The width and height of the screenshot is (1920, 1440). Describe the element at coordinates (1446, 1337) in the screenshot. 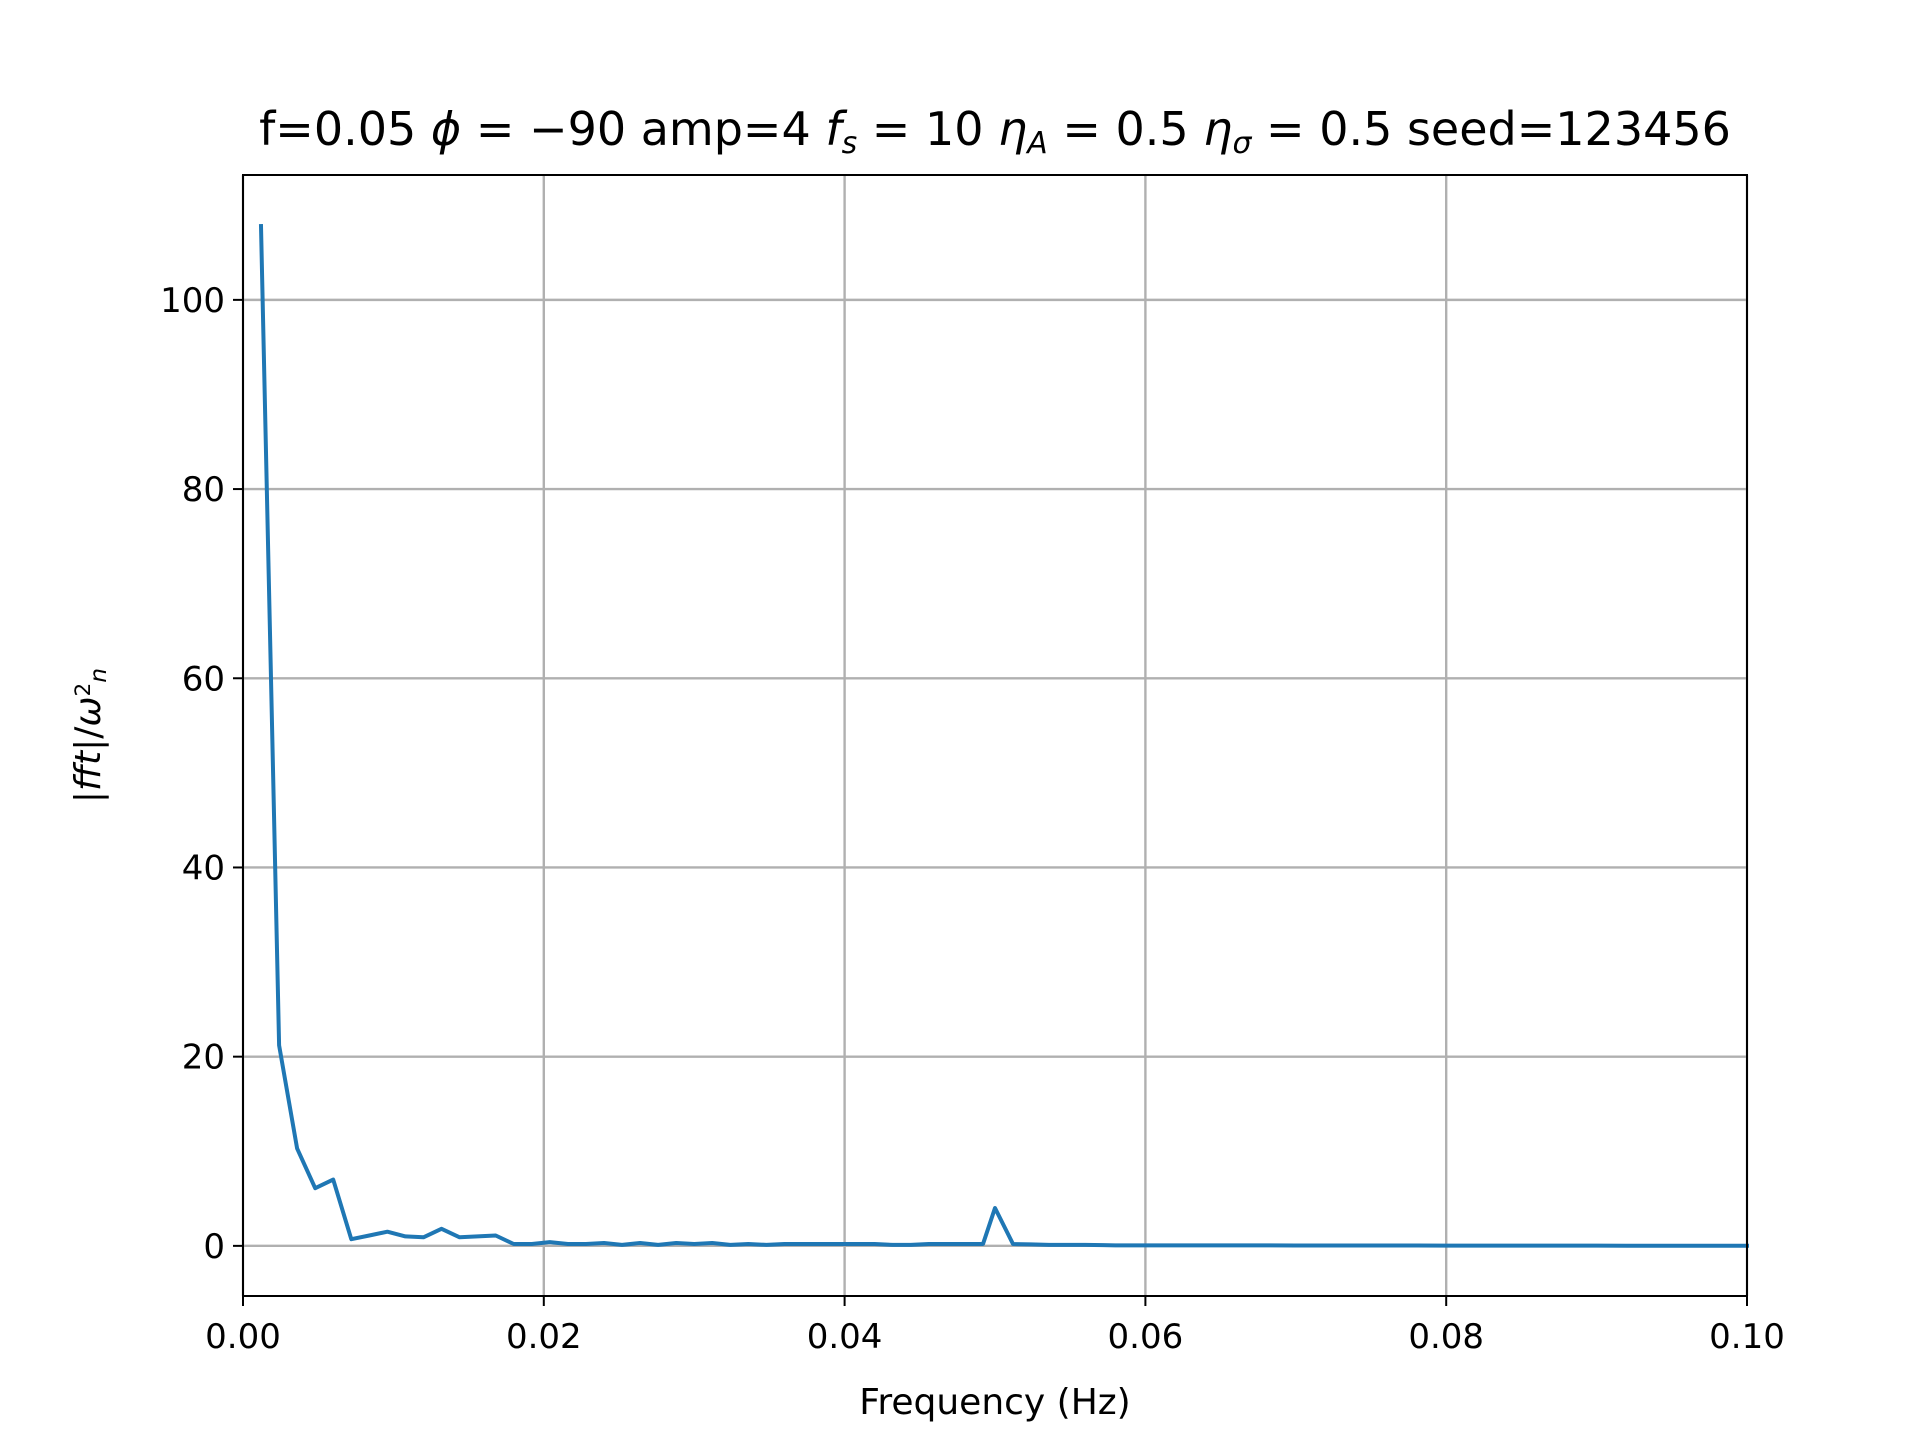

I see `x-tick-label: 0.08` at that location.